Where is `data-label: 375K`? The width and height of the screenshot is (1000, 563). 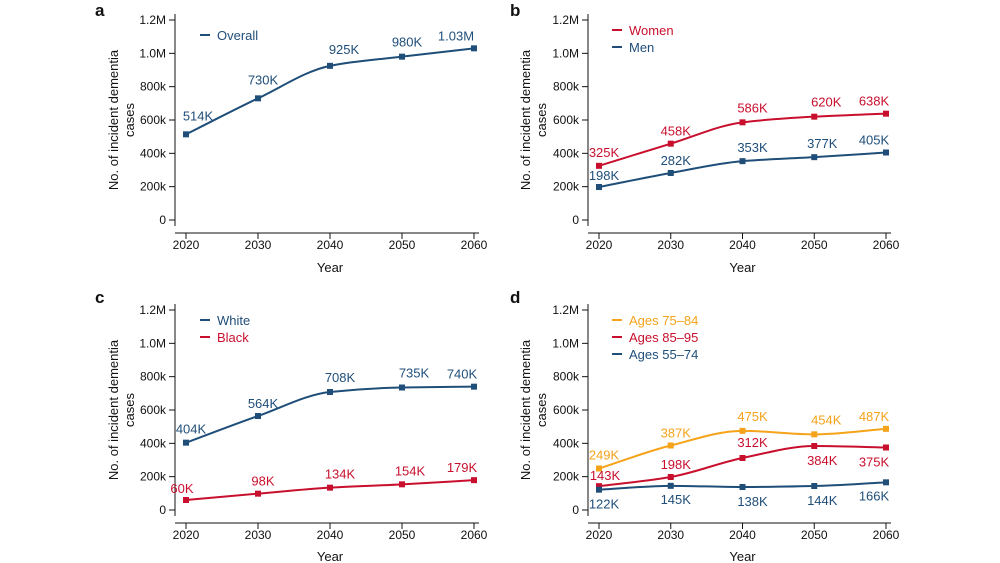
data-label: 375K is located at coordinates (874, 462).